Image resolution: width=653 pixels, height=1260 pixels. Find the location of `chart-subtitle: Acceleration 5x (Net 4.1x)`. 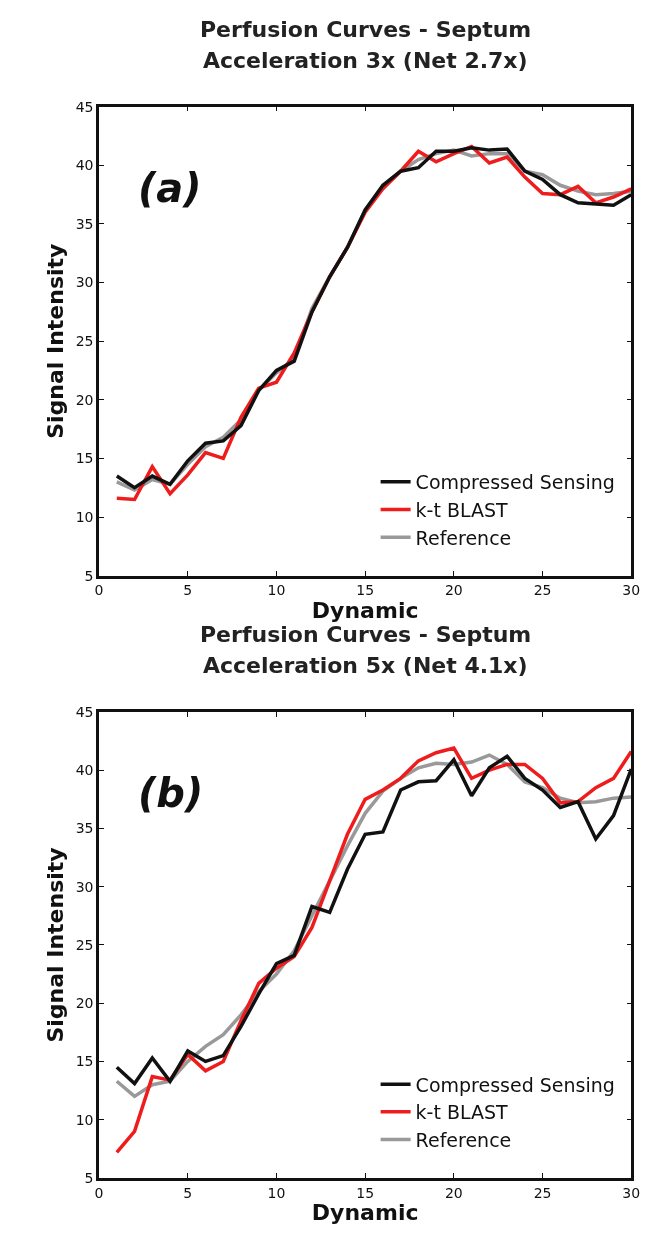

chart-subtitle: Acceleration 5x (Net 4.1x) is located at coordinates (365, 665).